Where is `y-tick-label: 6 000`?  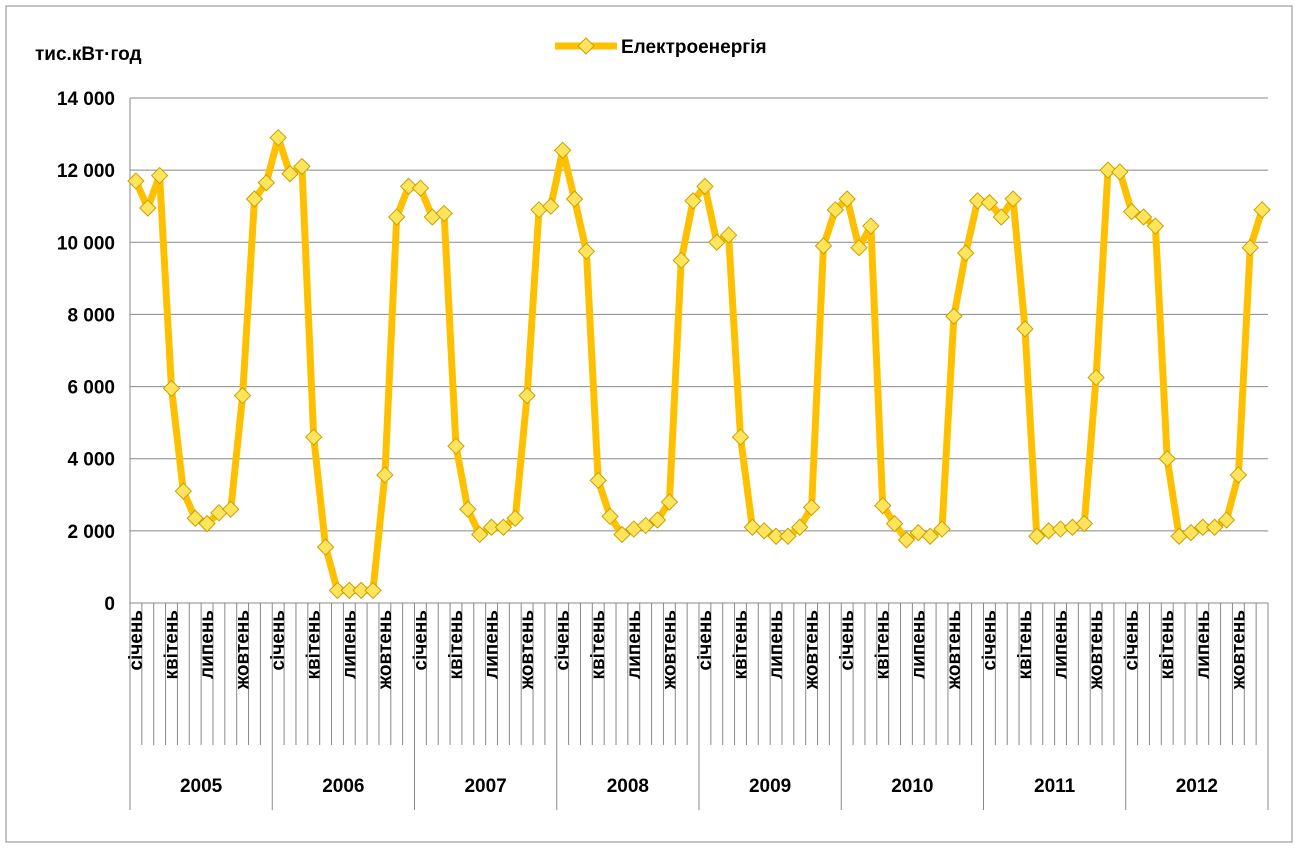 y-tick-label: 6 000 is located at coordinates (91, 388).